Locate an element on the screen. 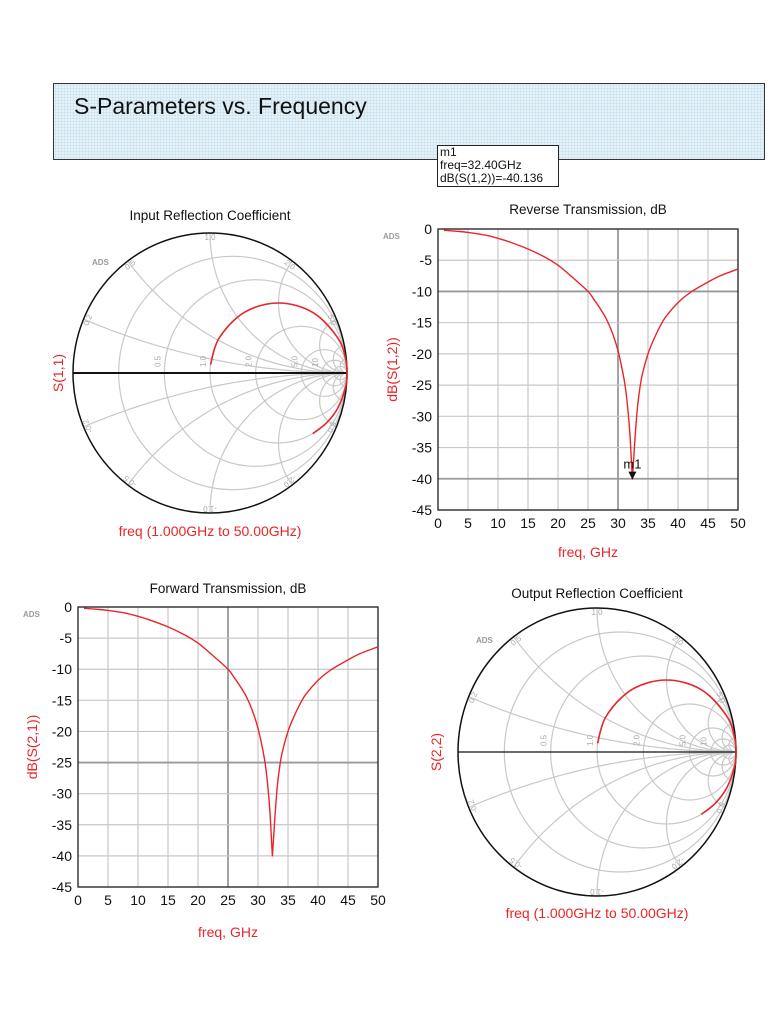 This screenshot has height=1024, width=768. y-axis-label: S(1,1) is located at coordinates (58, 373).